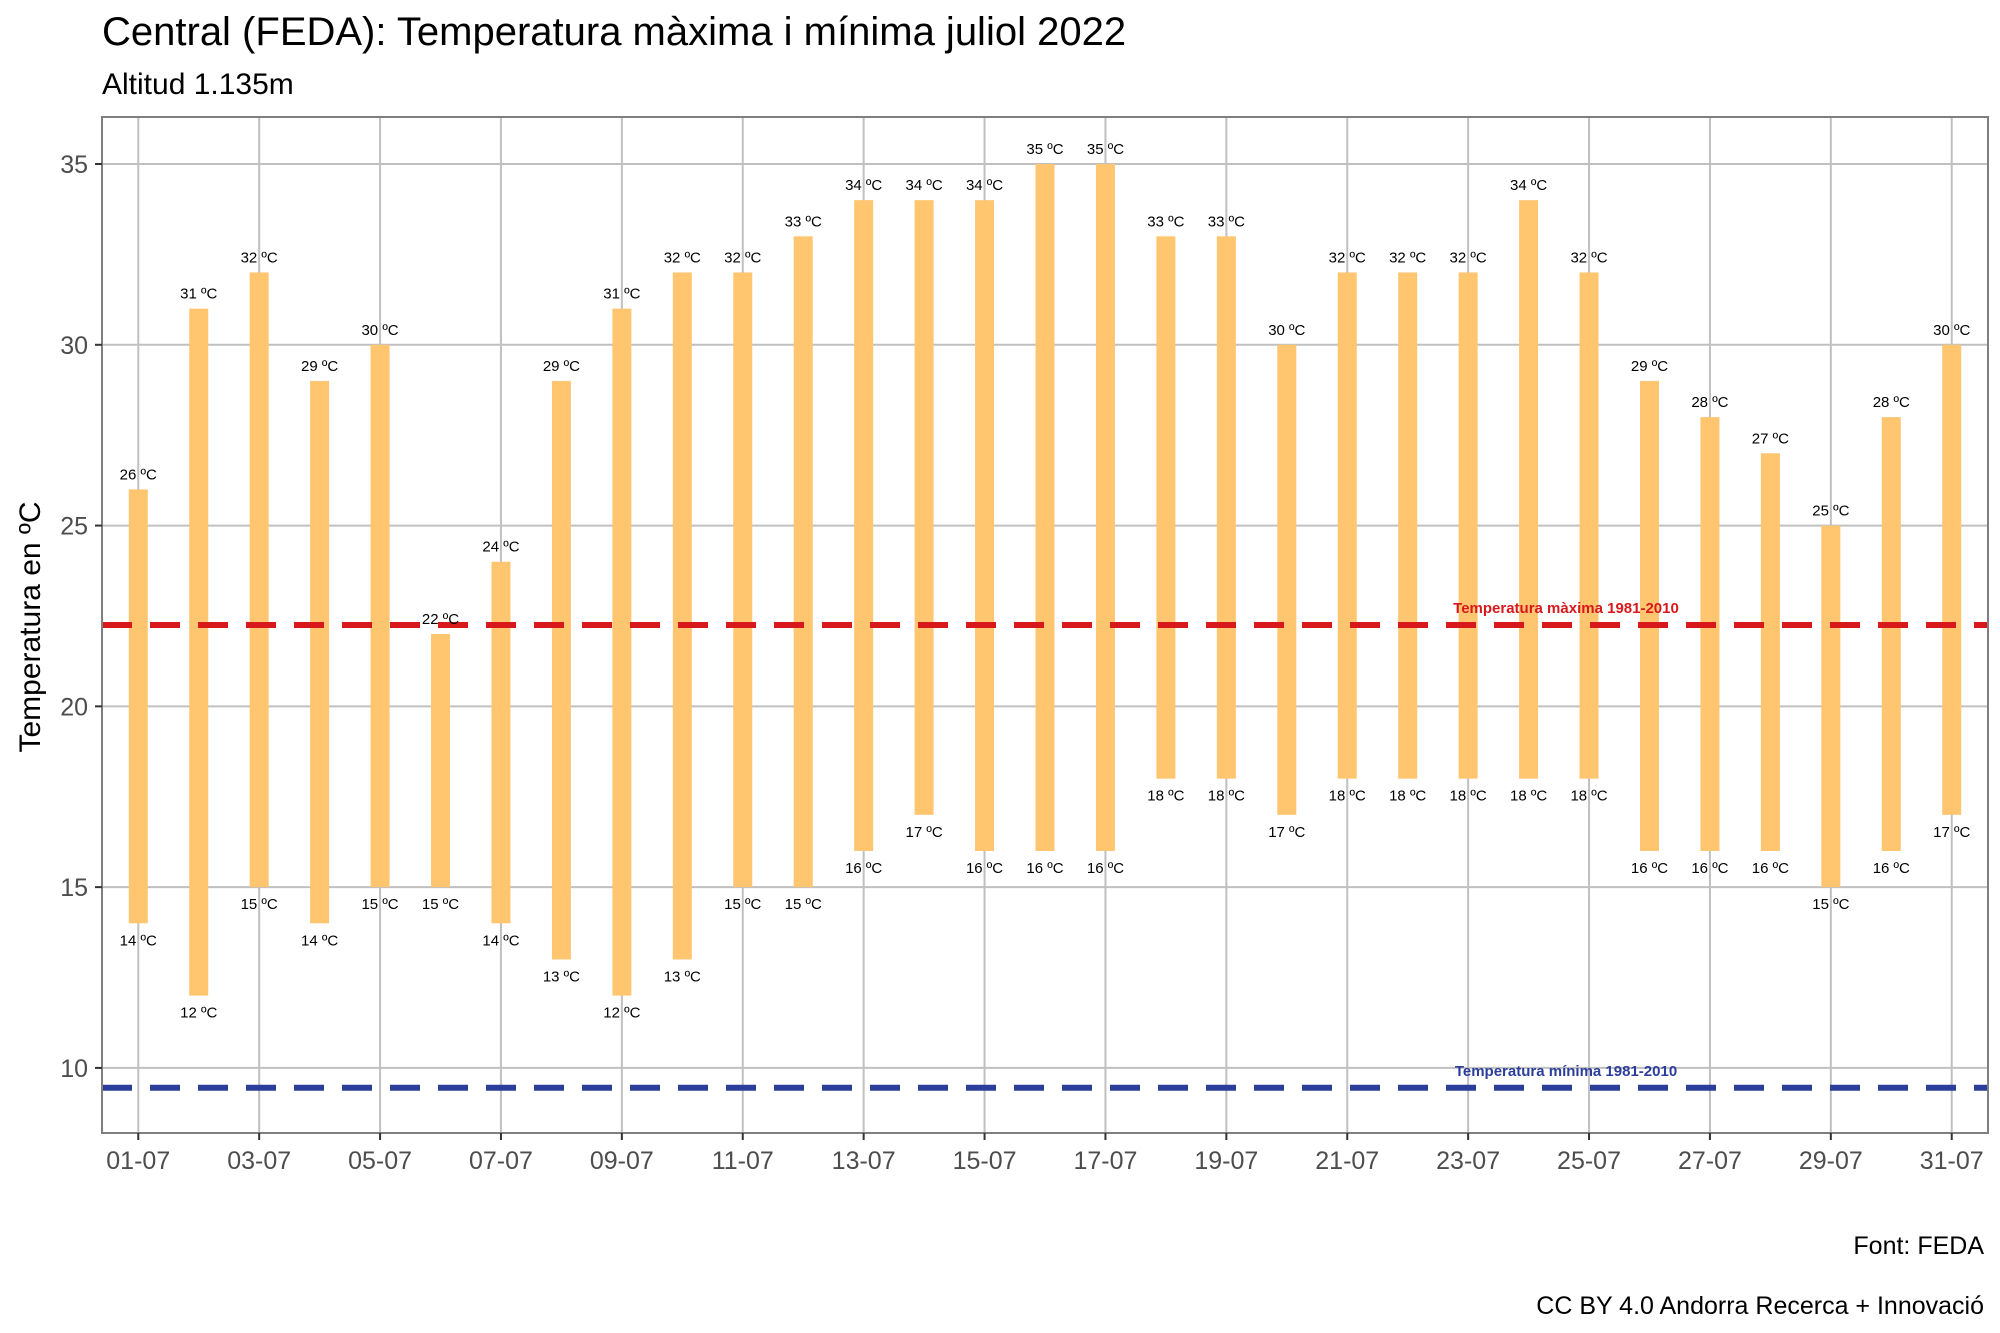  I want to click on y-tick-label: 15, so click(74, 888).